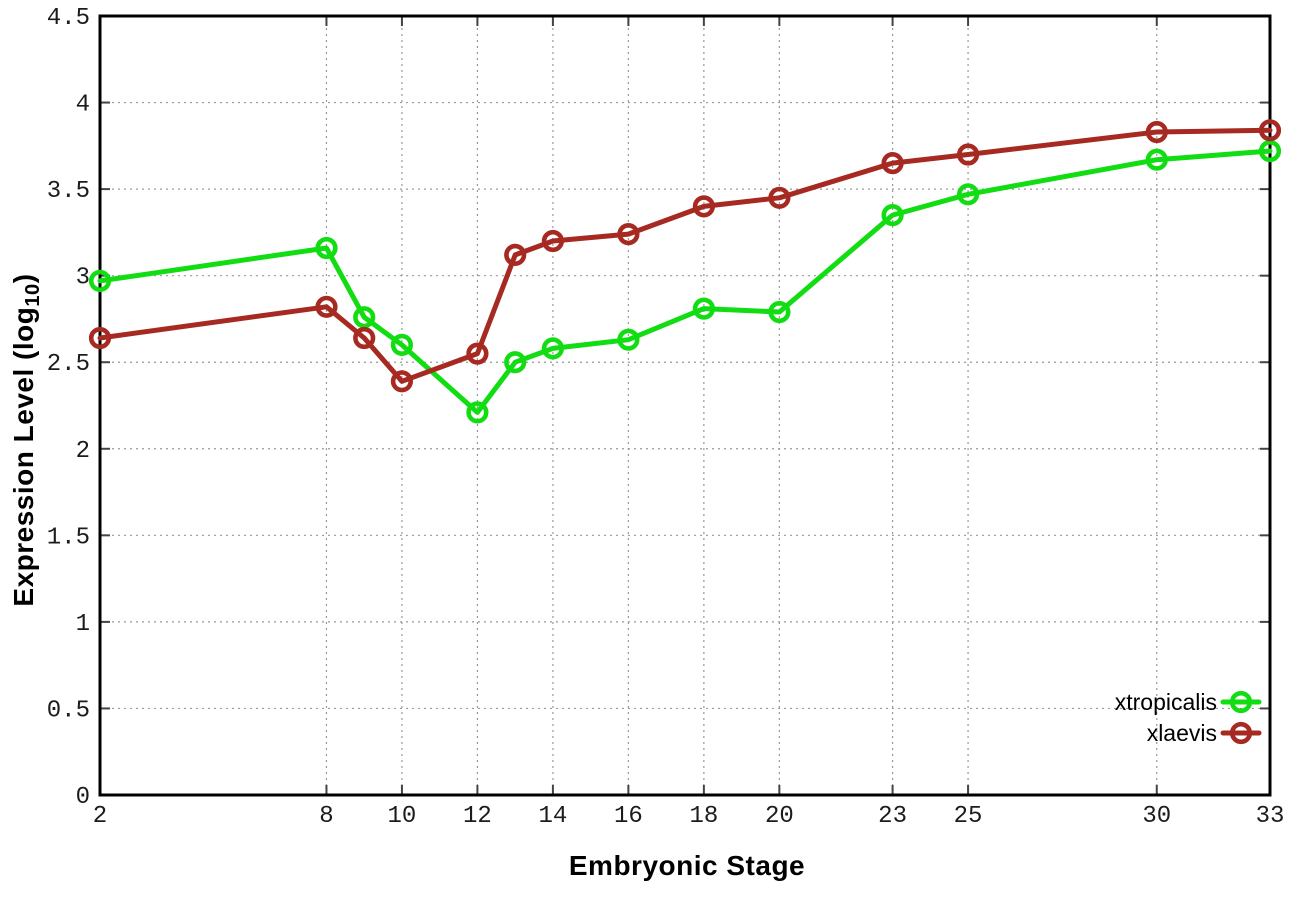 Image resolution: width=1296 pixels, height=907 pixels. I want to click on x-tick-label: 30, so click(1156, 816).